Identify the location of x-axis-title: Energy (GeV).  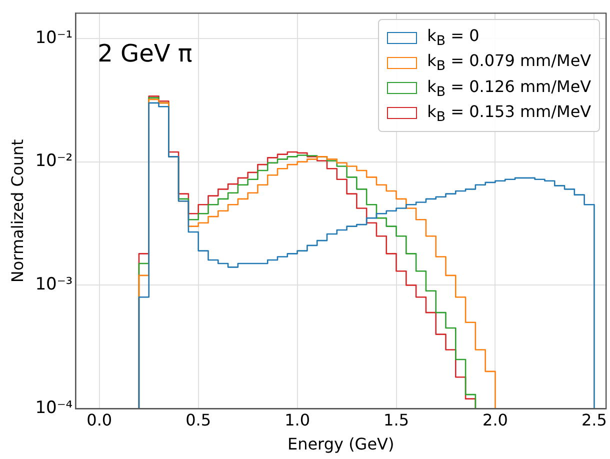
(340, 444).